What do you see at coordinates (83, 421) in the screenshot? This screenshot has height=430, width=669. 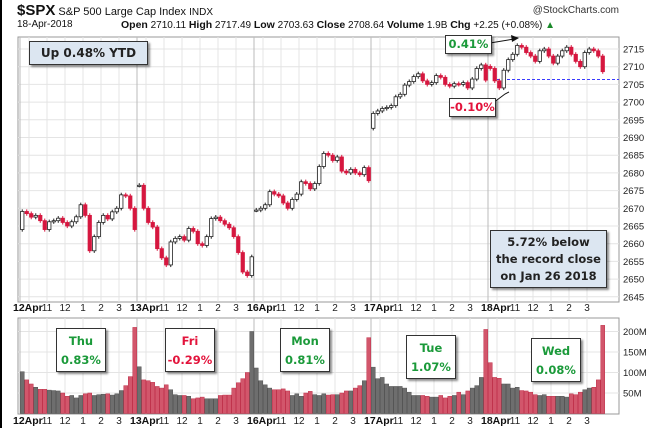 I see `x-tick-label: 1` at bounding box center [83, 421].